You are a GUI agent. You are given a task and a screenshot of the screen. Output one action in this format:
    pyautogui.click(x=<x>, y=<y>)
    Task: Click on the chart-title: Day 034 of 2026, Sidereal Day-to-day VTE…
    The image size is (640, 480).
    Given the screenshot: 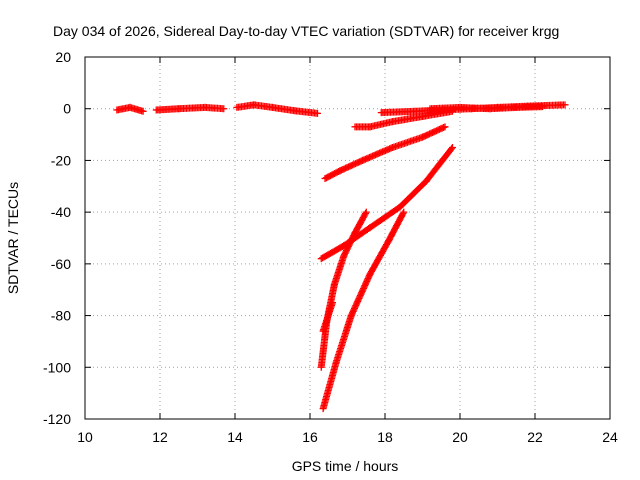 What is the action you would take?
    pyautogui.click(x=306, y=31)
    